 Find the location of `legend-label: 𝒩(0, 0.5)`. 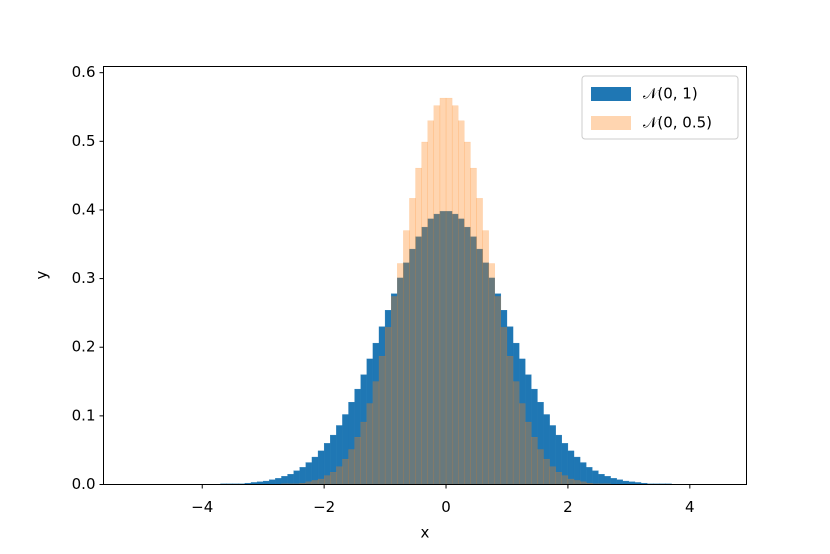

legend-label: 𝒩(0, 0.5) is located at coordinates (677, 123).